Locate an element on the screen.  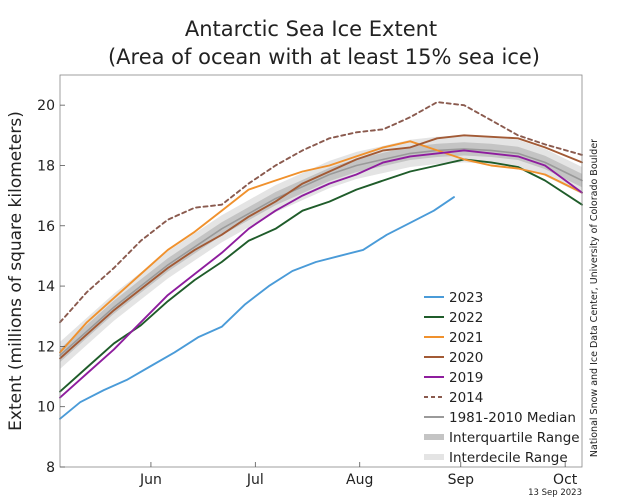
y-tick-label: 20 is located at coordinates (46, 106).